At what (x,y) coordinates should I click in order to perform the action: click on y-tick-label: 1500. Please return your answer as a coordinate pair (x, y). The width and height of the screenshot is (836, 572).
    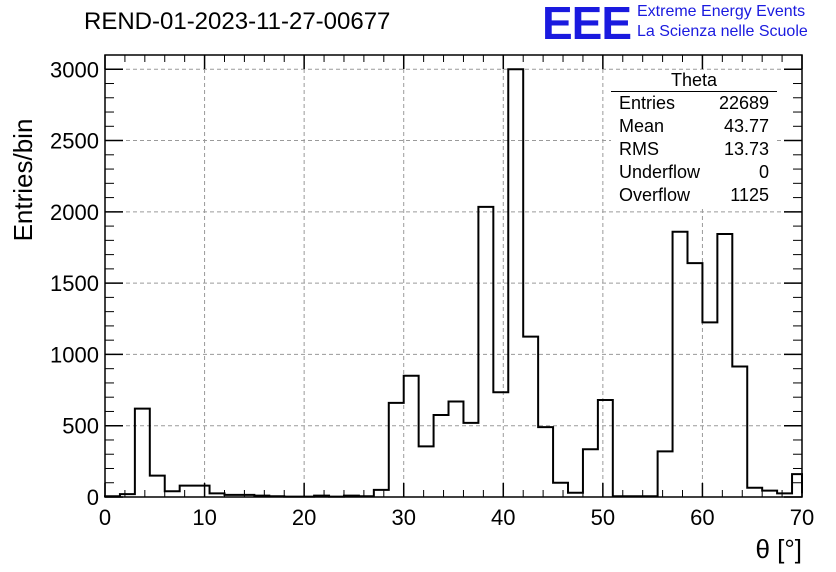
    Looking at the image, I should click on (74, 283).